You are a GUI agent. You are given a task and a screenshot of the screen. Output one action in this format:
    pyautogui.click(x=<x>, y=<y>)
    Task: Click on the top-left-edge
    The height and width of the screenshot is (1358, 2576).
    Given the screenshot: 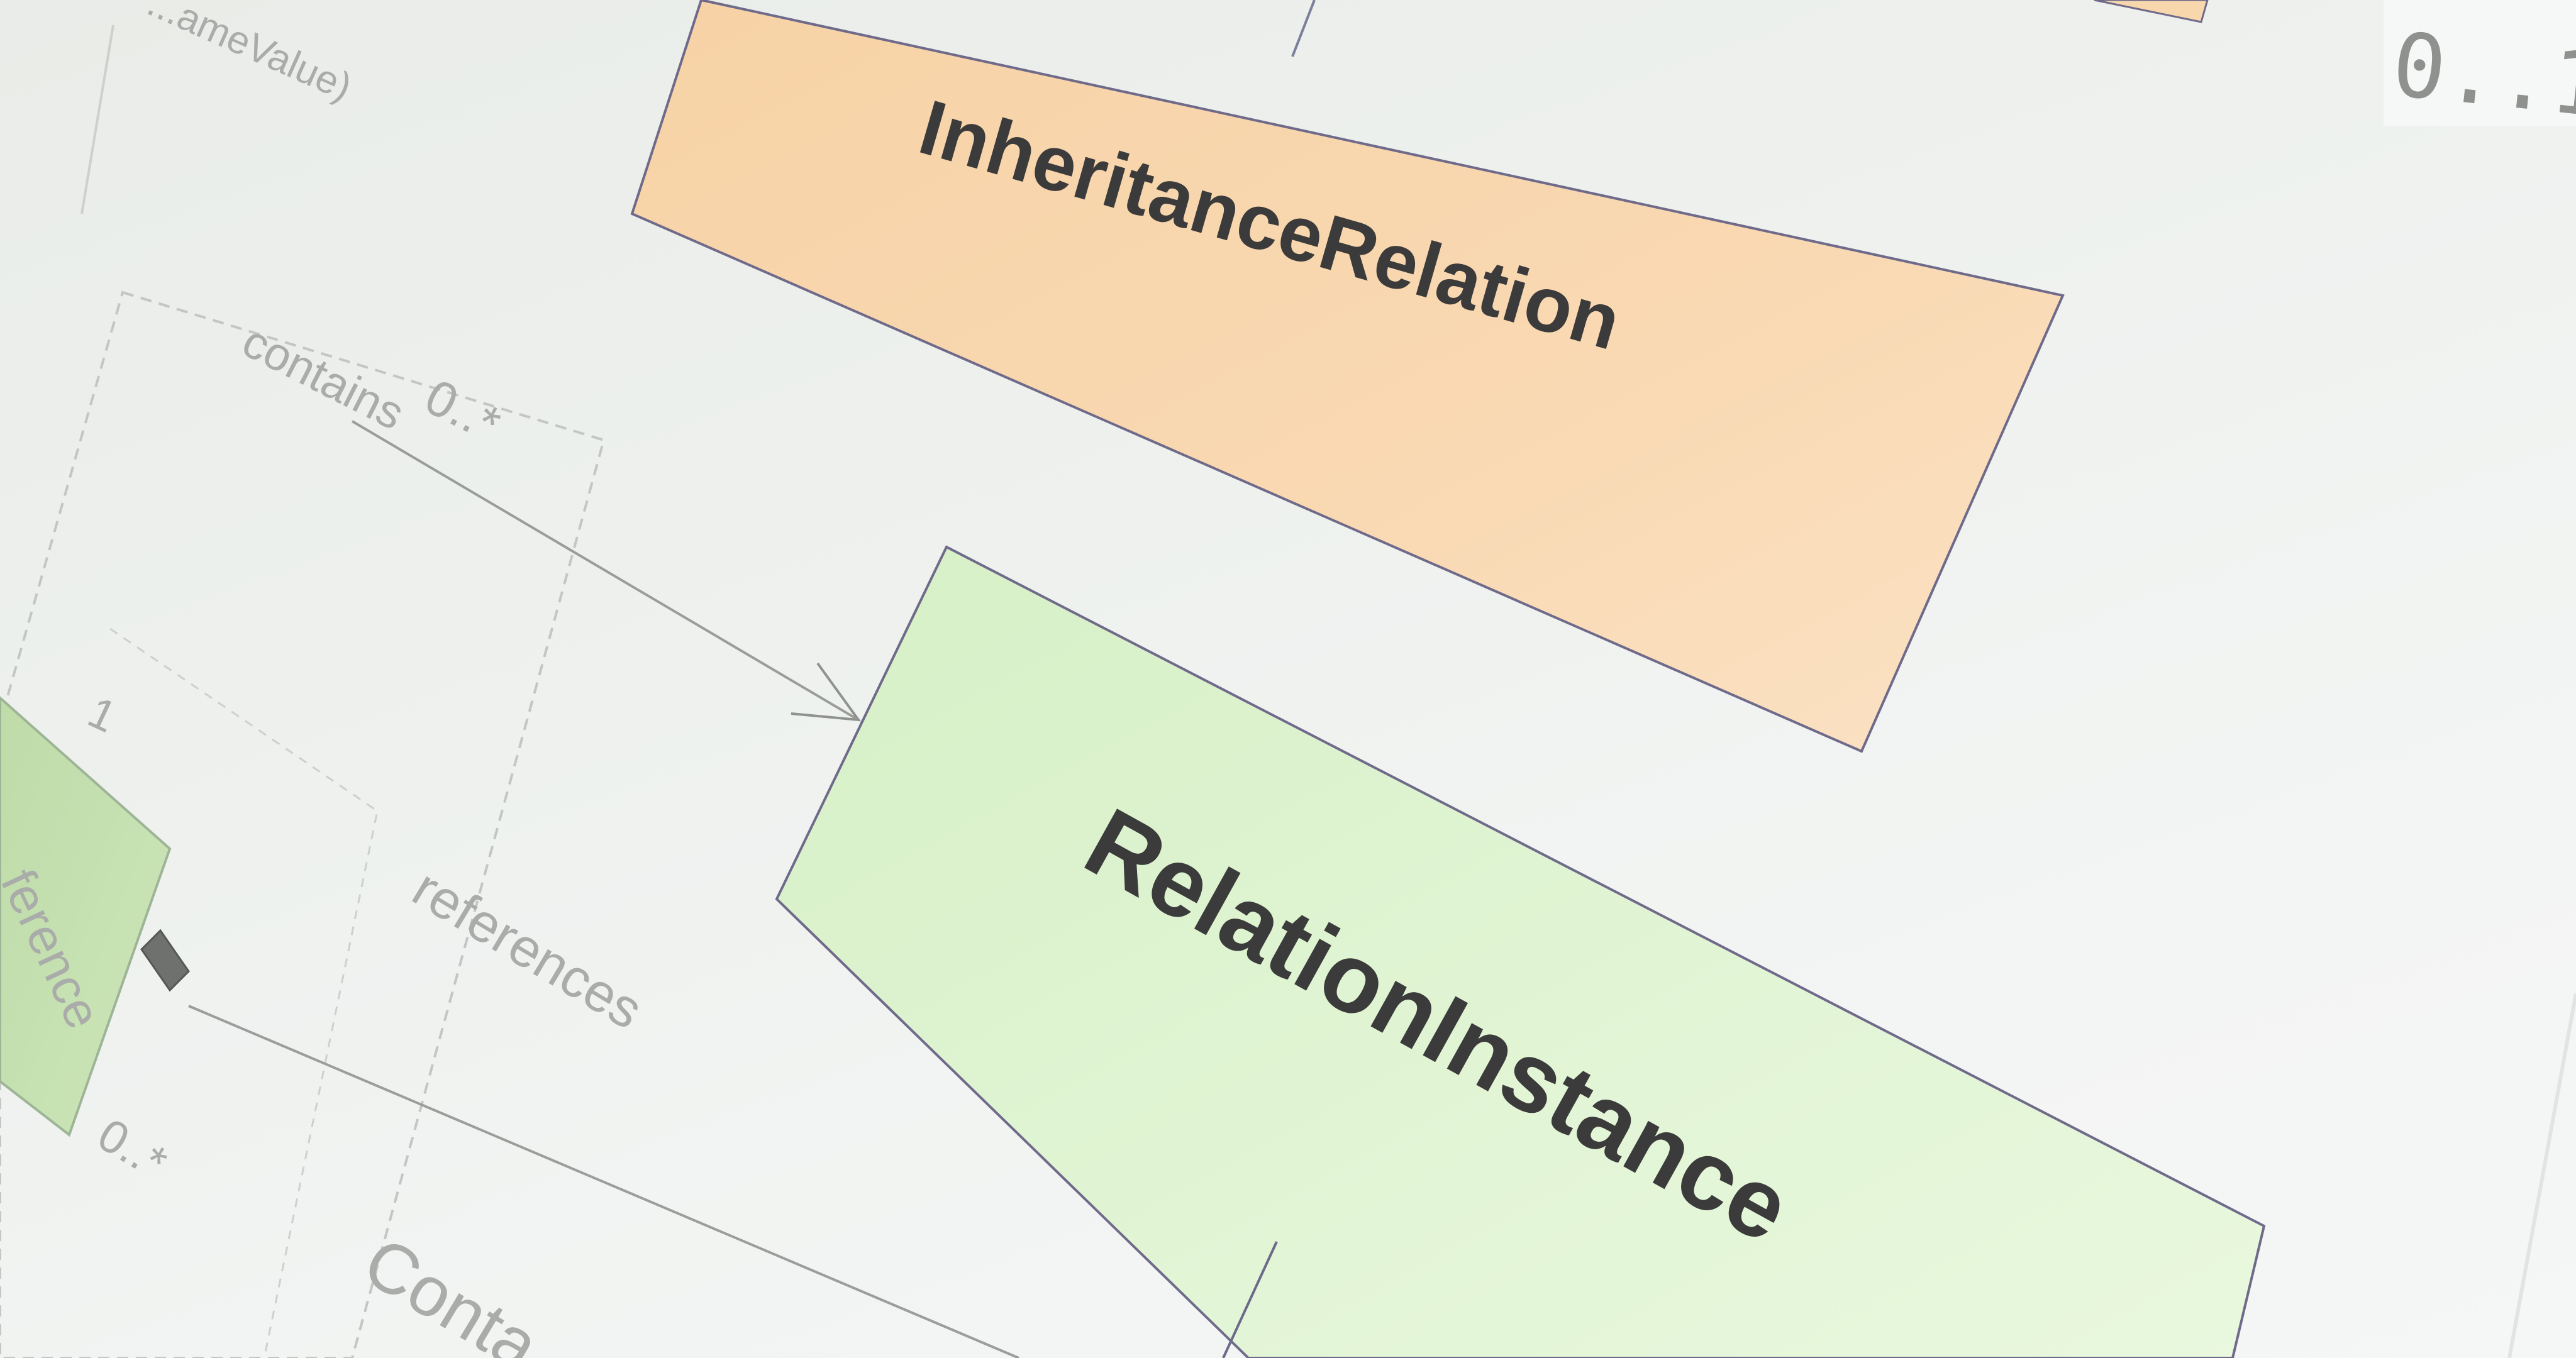 What is the action you would take?
    pyautogui.click(x=97, y=119)
    